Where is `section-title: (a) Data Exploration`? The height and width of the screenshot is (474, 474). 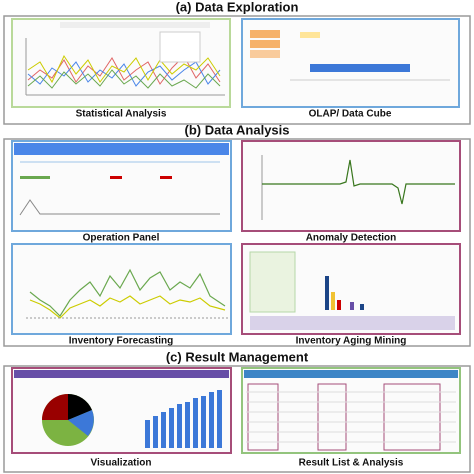 section-title: (a) Data Exploration is located at coordinates (237, 7).